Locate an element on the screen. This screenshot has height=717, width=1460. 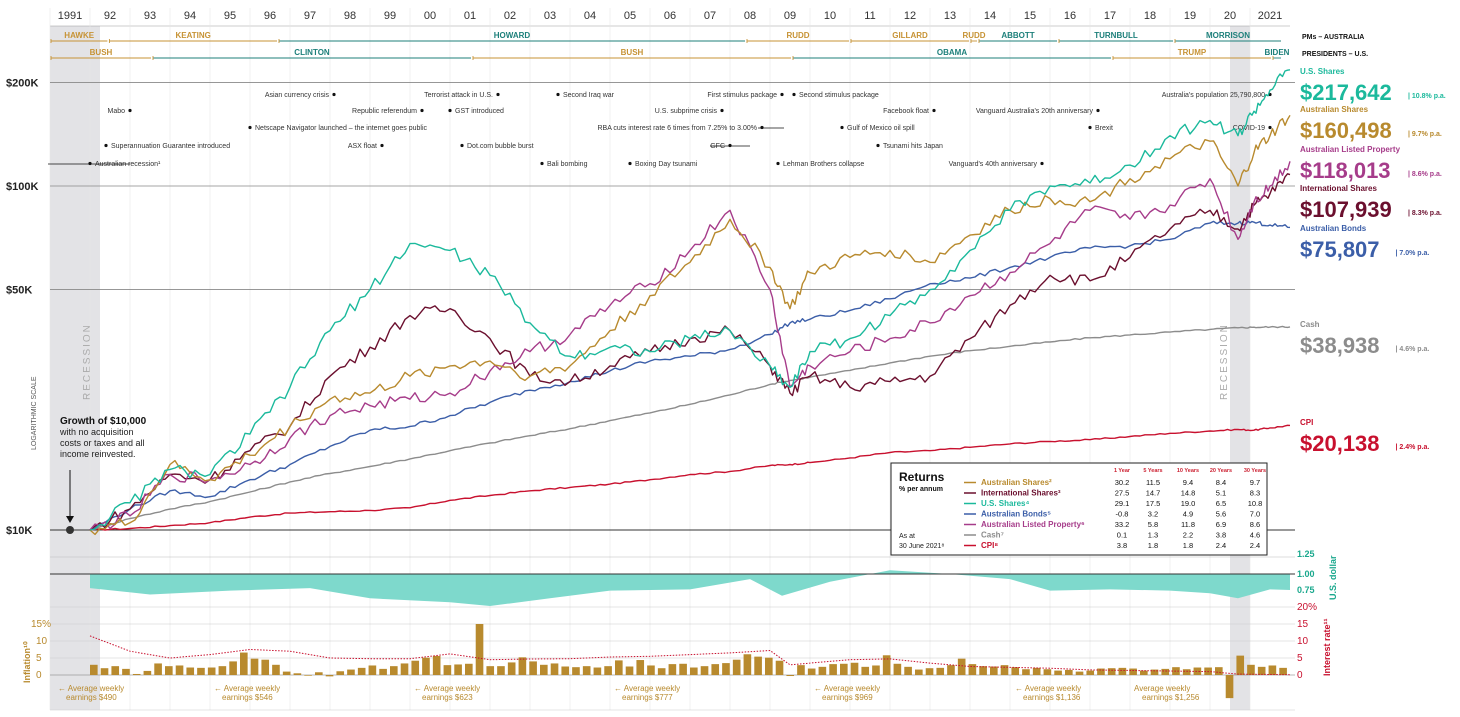
year-label: 94 is located at coordinates (190, 16).